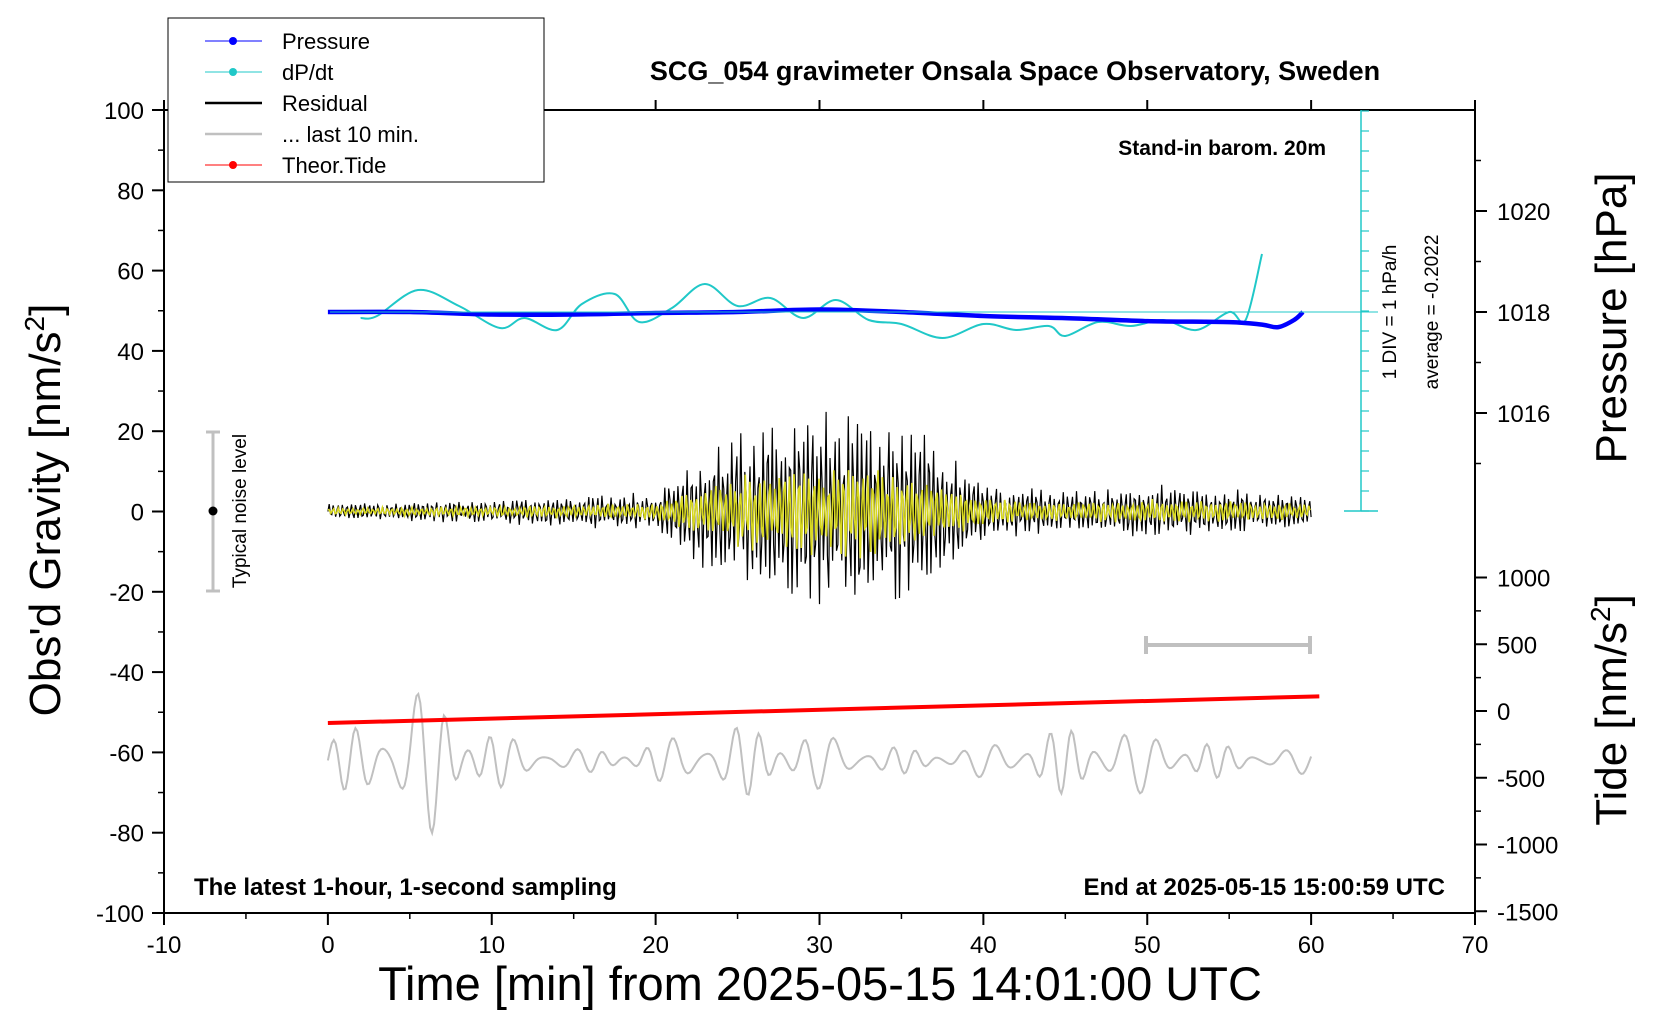 The width and height of the screenshot is (1660, 1020). I want to click on tide-tick-label: -1500, so click(1527, 912).